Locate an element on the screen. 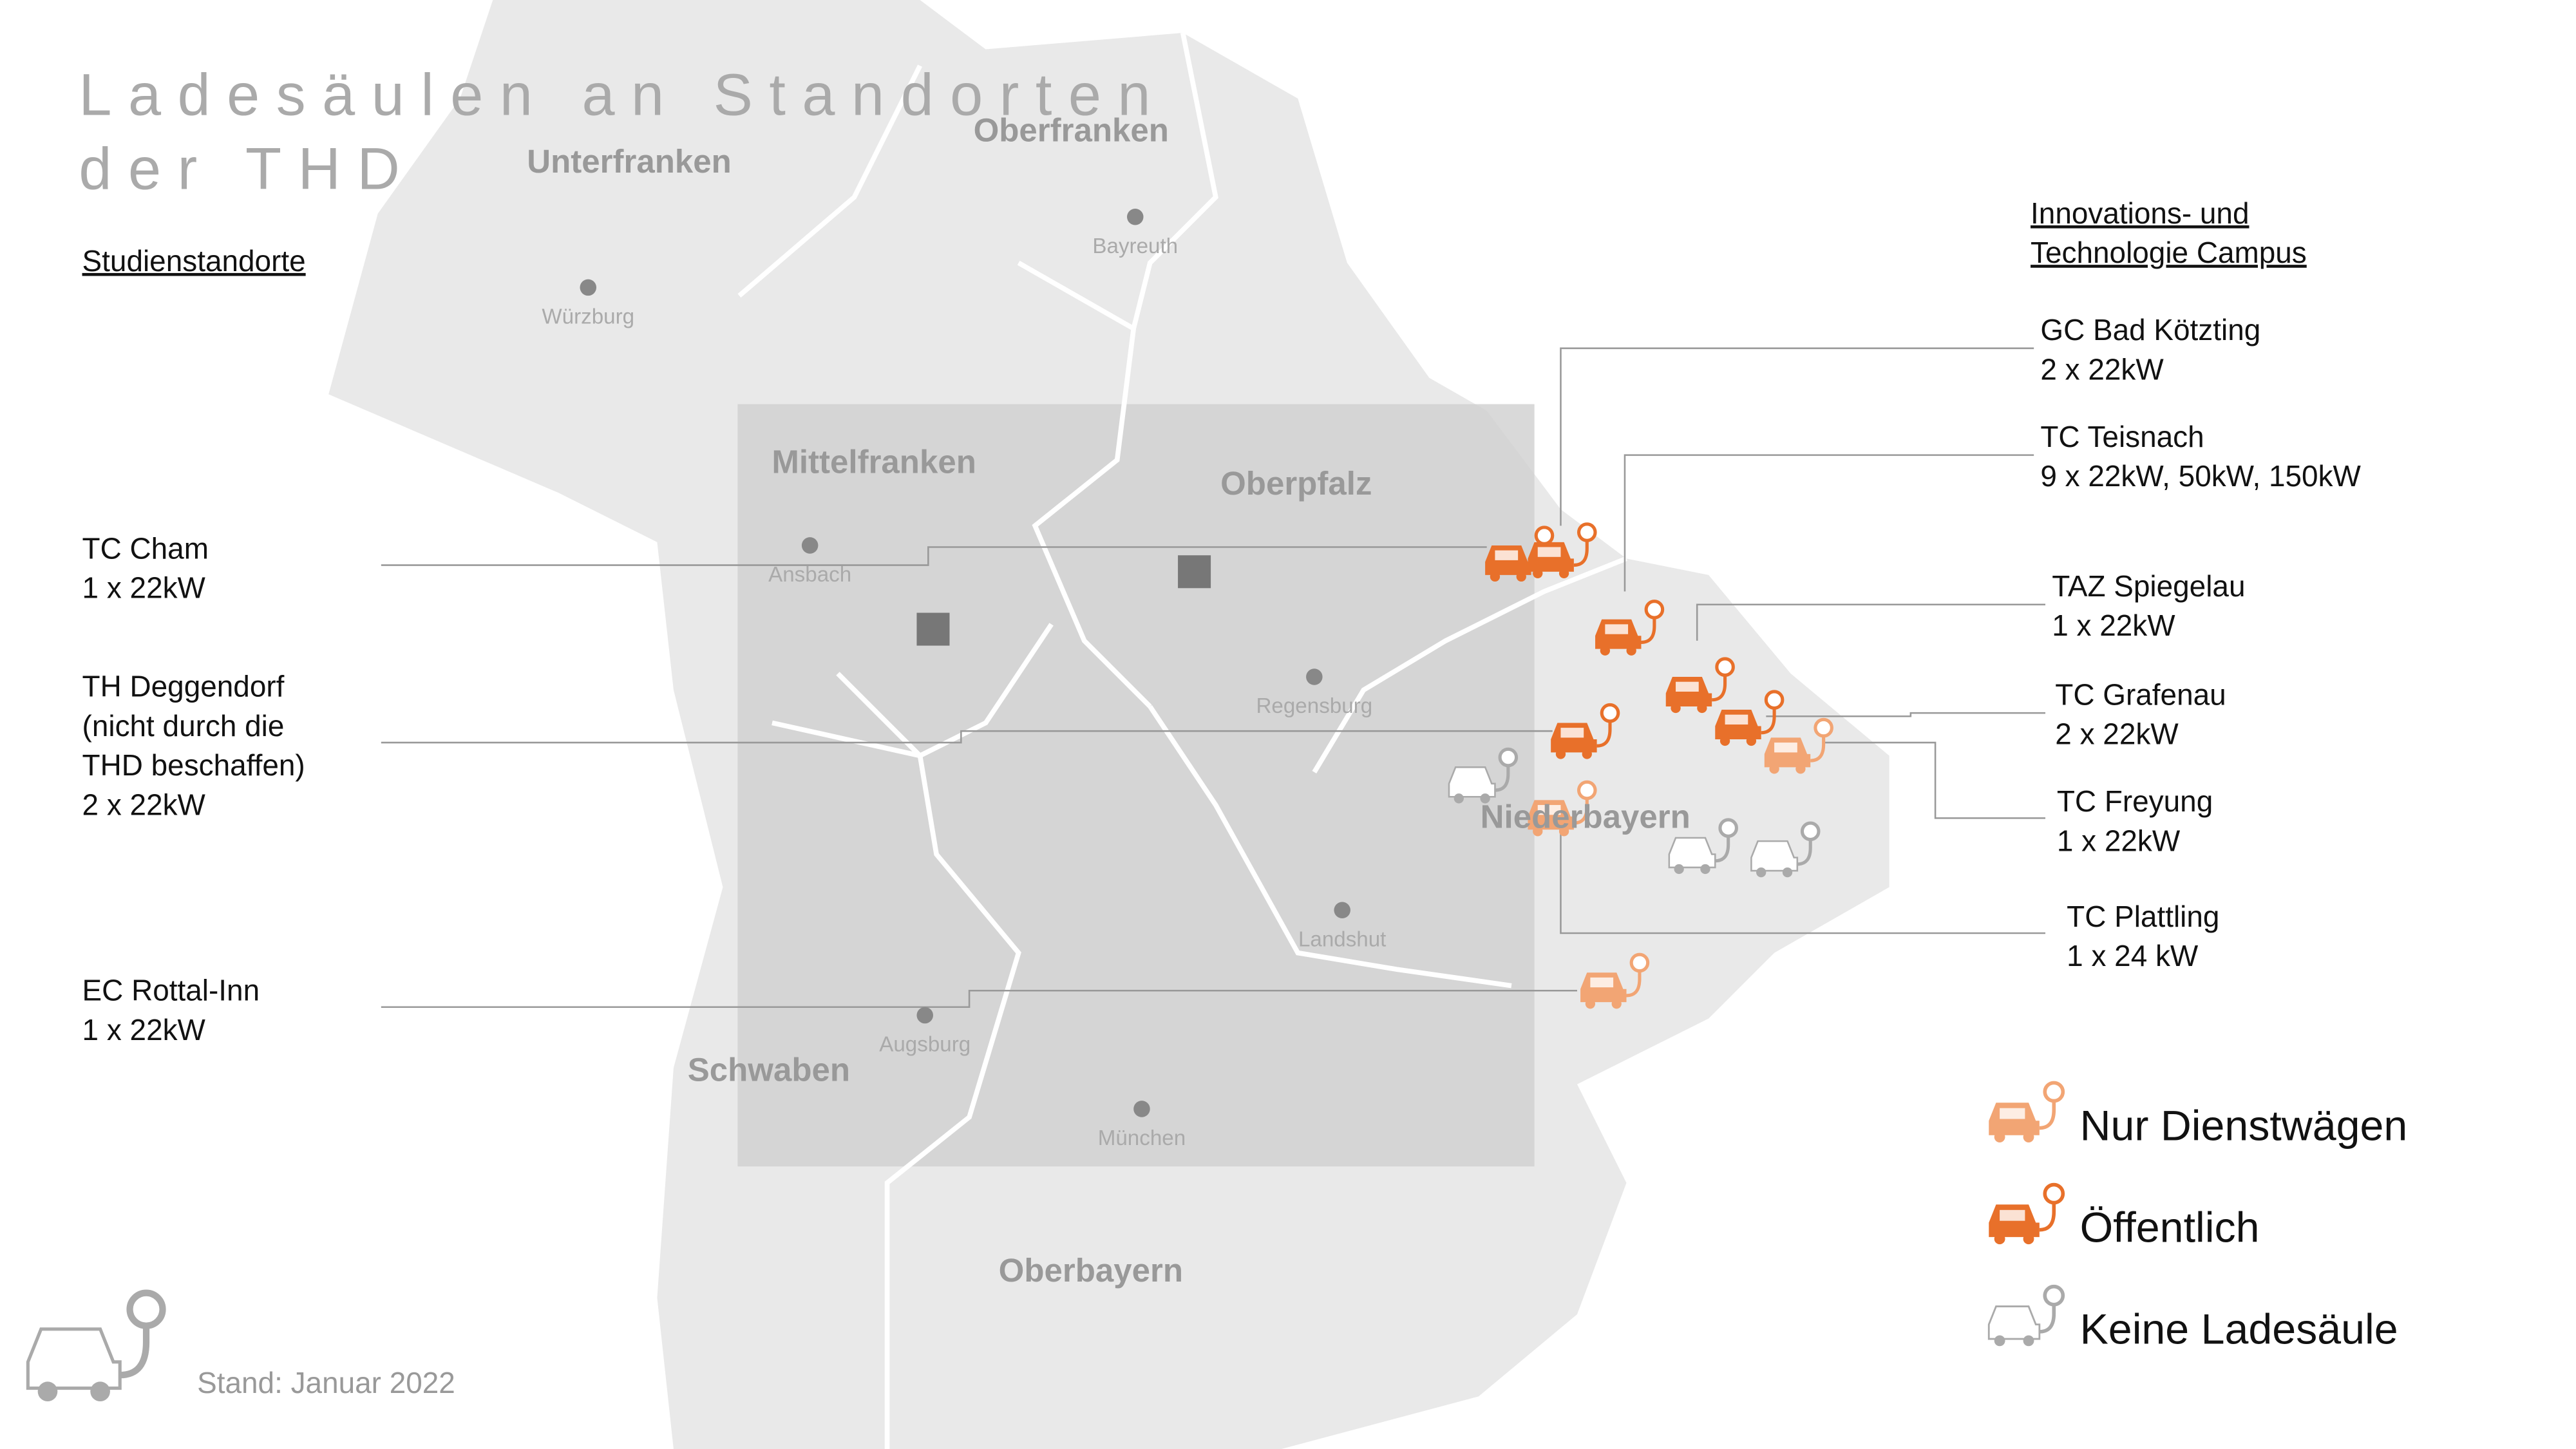 Image resolution: width=2576 pixels, height=1449 pixels. site-label: TH Deggendorf is located at coordinates (183, 686).